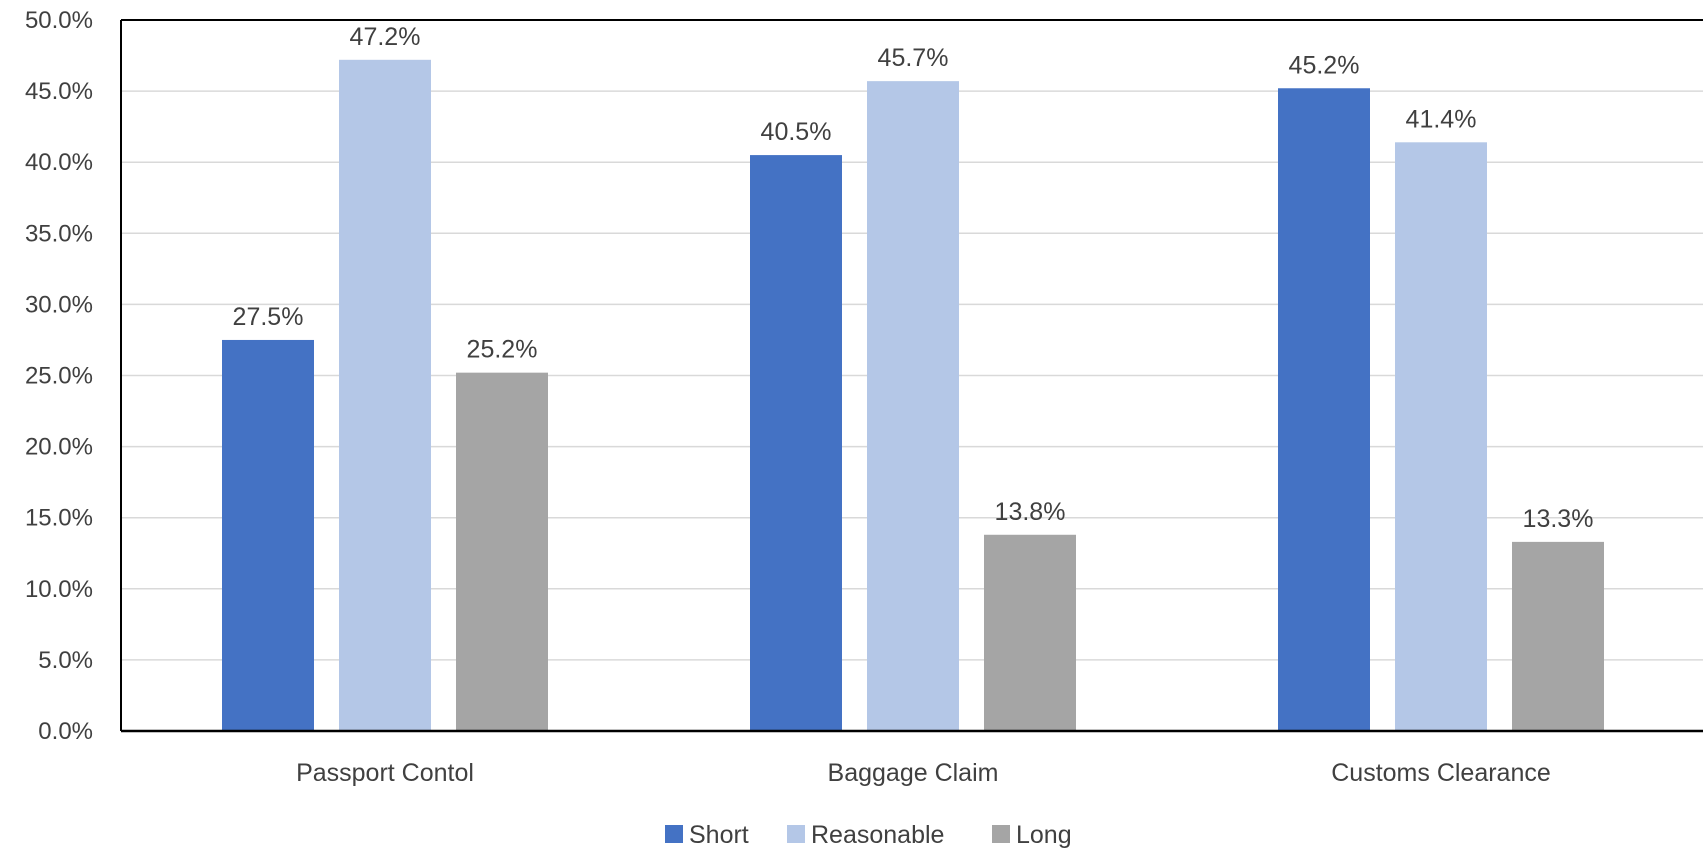 The height and width of the screenshot is (850, 1703). What do you see at coordinates (59, 233) in the screenshot?
I see `y-tick-label: 35.0%` at bounding box center [59, 233].